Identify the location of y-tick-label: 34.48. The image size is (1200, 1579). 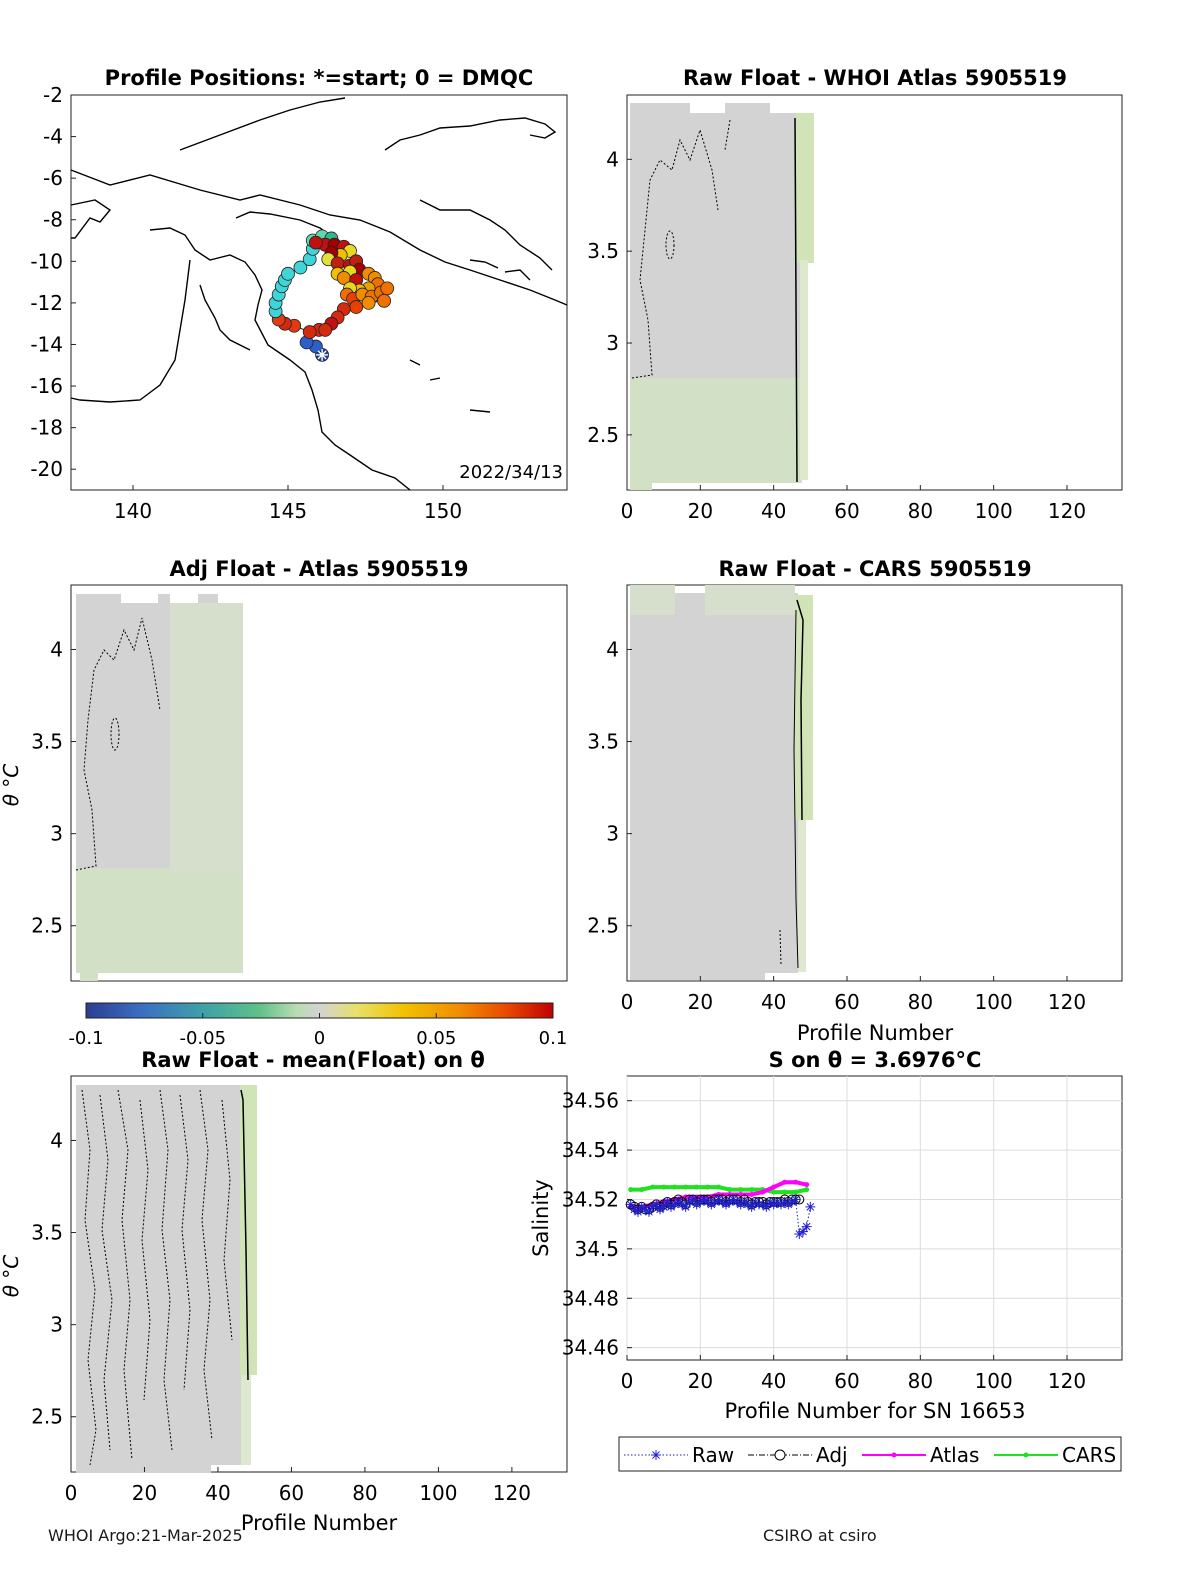
(590, 1298).